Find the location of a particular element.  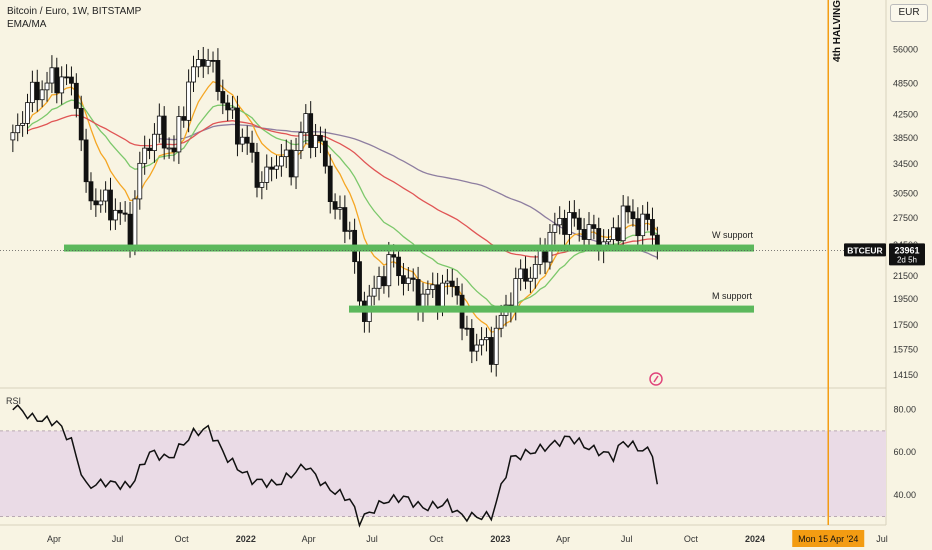

time-tick-label: 2023 is located at coordinates (500, 539).